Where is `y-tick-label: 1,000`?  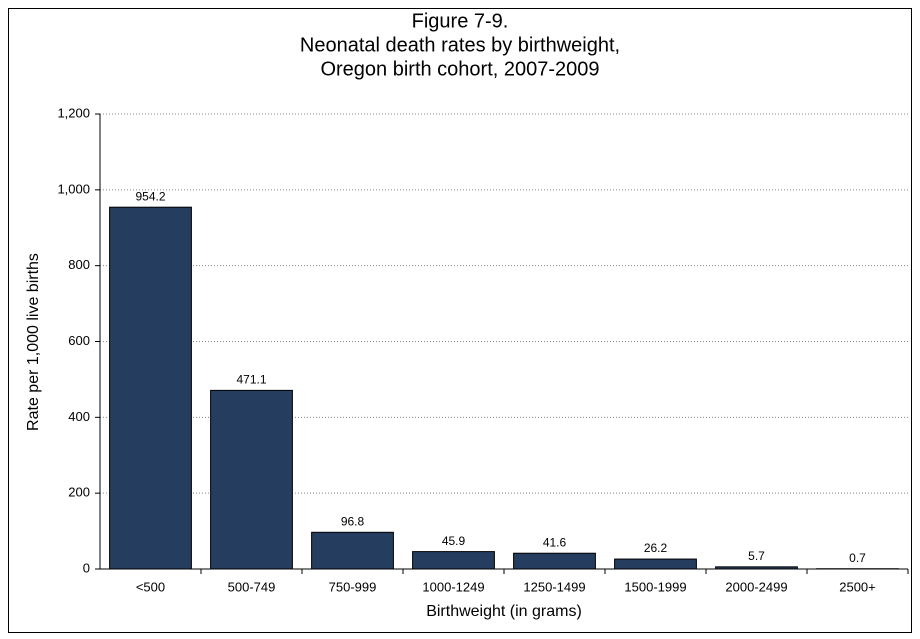 y-tick-label: 1,000 is located at coordinates (73, 188).